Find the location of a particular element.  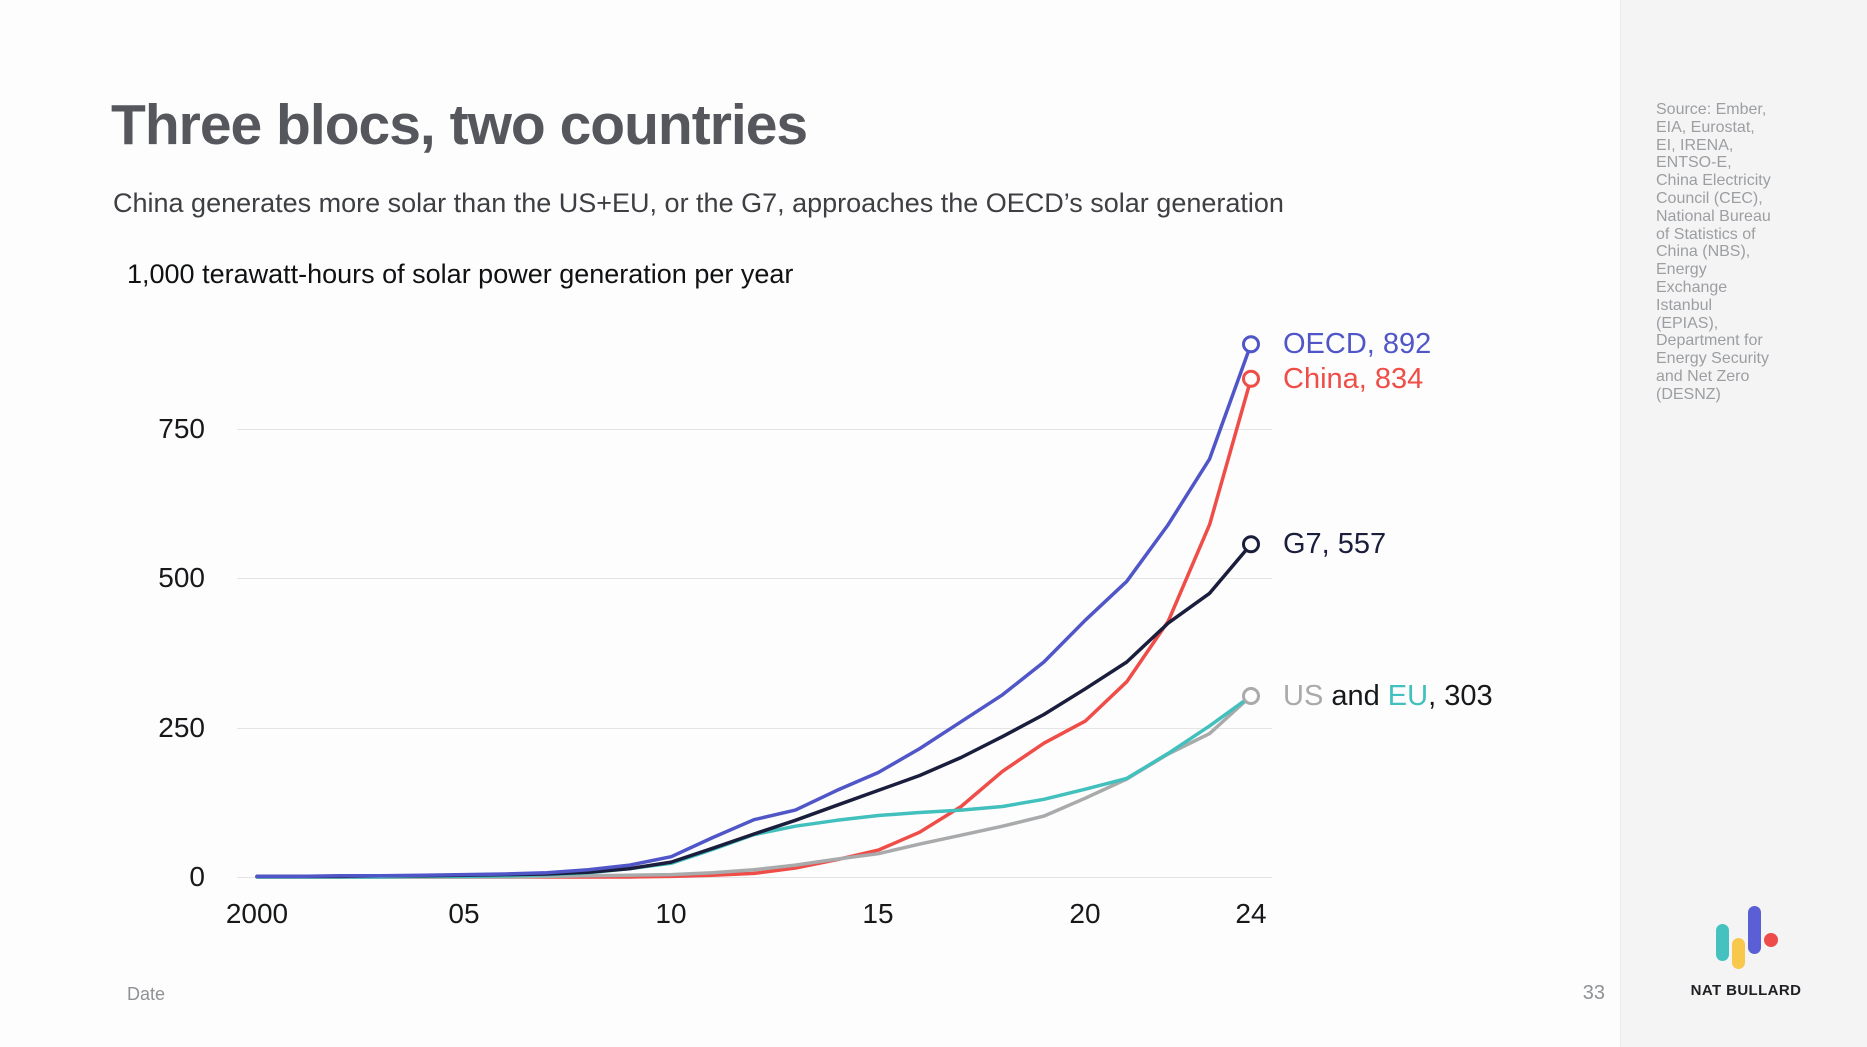

page-number: 33 is located at coordinates (1593, 993).